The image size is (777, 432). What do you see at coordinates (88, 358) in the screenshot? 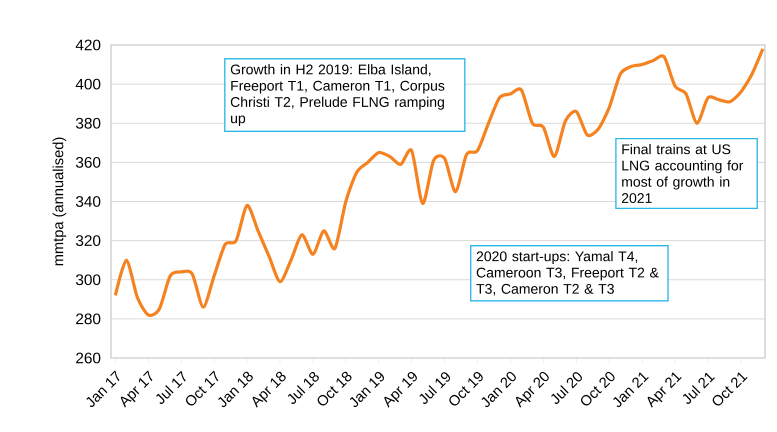
I see `y-tick-label: 260` at bounding box center [88, 358].